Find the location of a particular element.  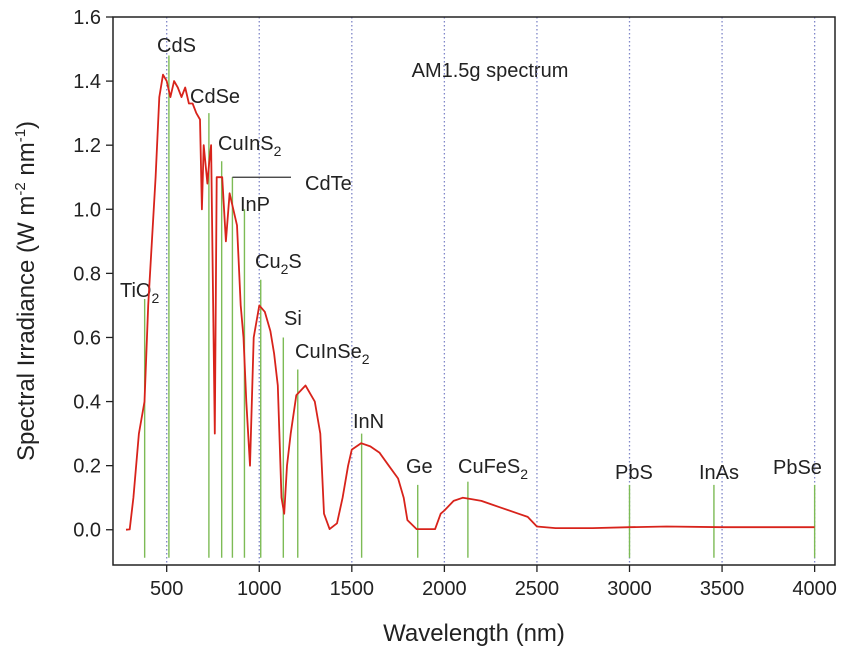

band-gap-label-part: Si is located at coordinates (293, 319).